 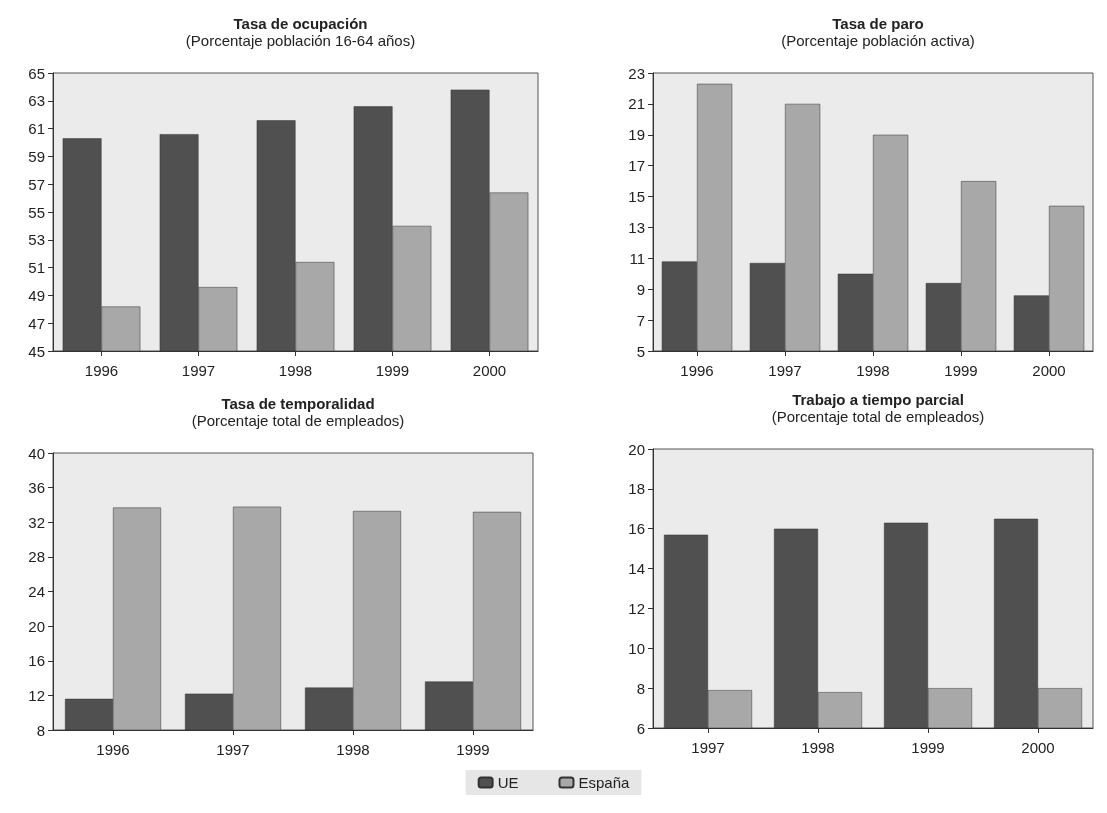 I want to click on y-tick-label: 47, so click(x=36, y=323).